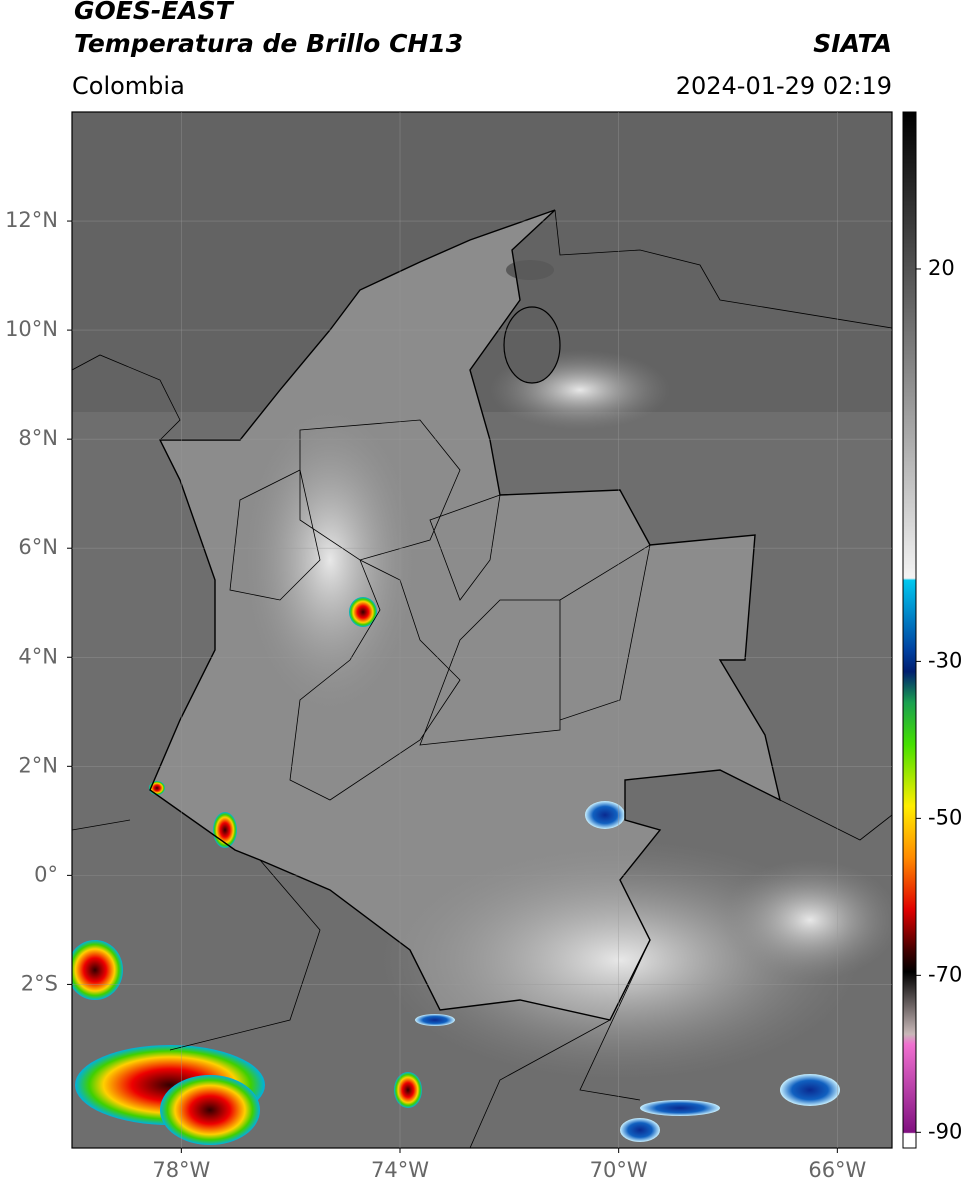 Image resolution: width=966 pixels, height=1190 pixels. What do you see at coordinates (46, 874) in the screenshot?
I see `y-tick-label: 0°` at bounding box center [46, 874].